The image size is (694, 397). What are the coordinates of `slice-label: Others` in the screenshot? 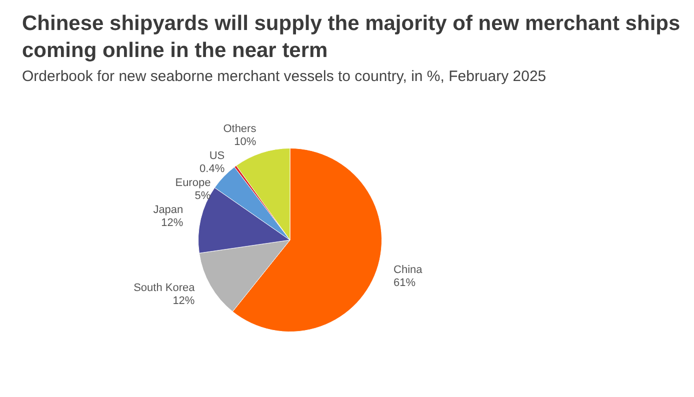 It's located at (240, 129).